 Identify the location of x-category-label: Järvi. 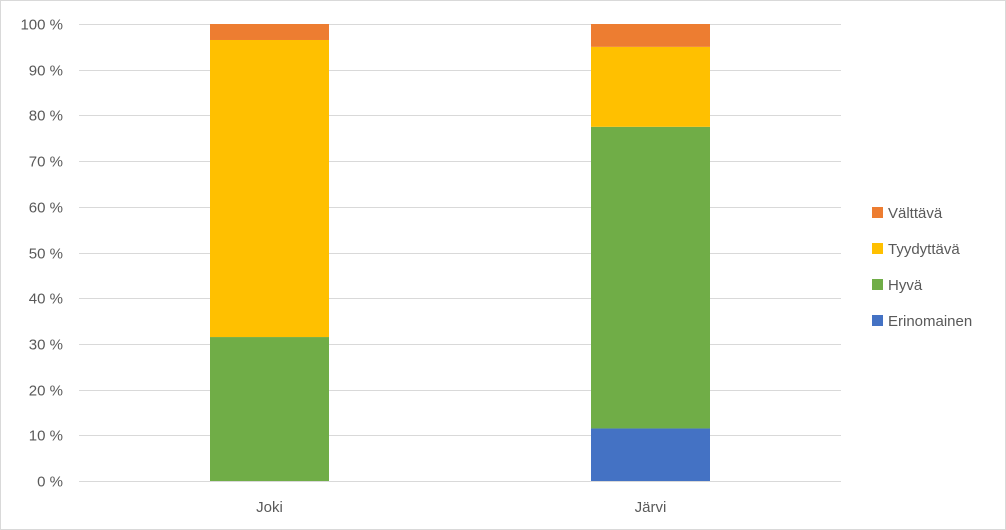
(651, 507).